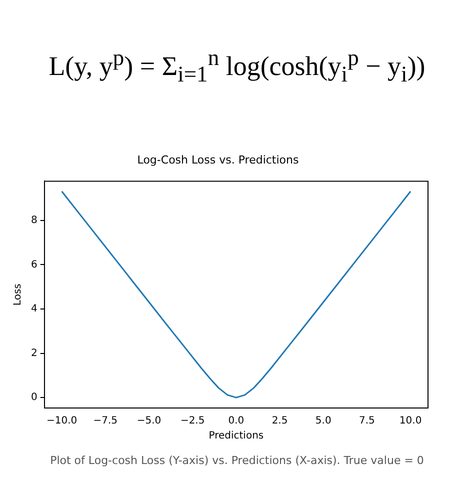  I want to click on y-tick-label: 6, so click(34, 264).